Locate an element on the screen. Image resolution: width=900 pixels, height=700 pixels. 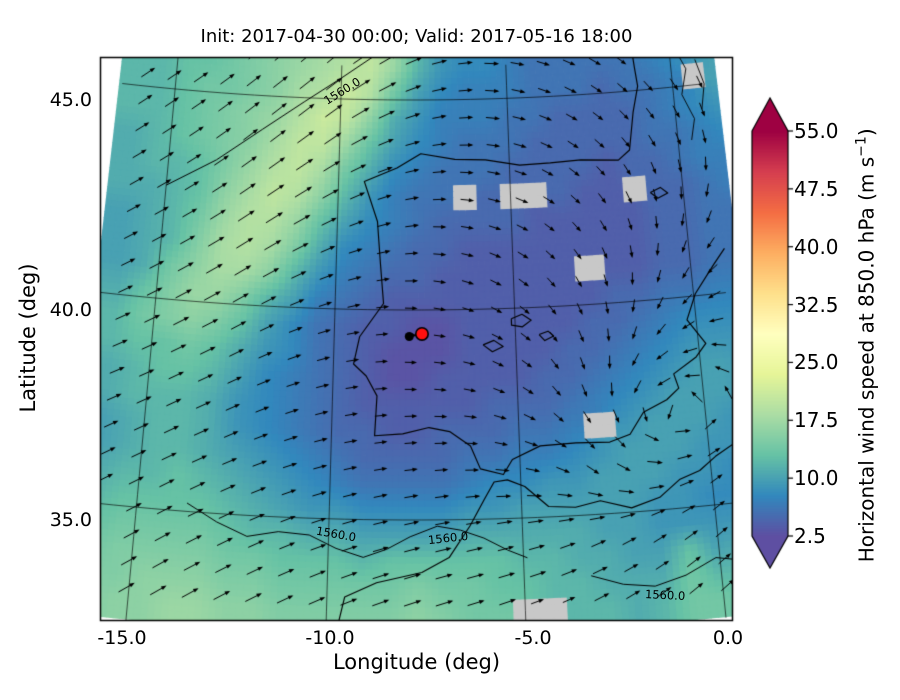
y-axis-label: Latitude (deg) is located at coordinates (28, 338).